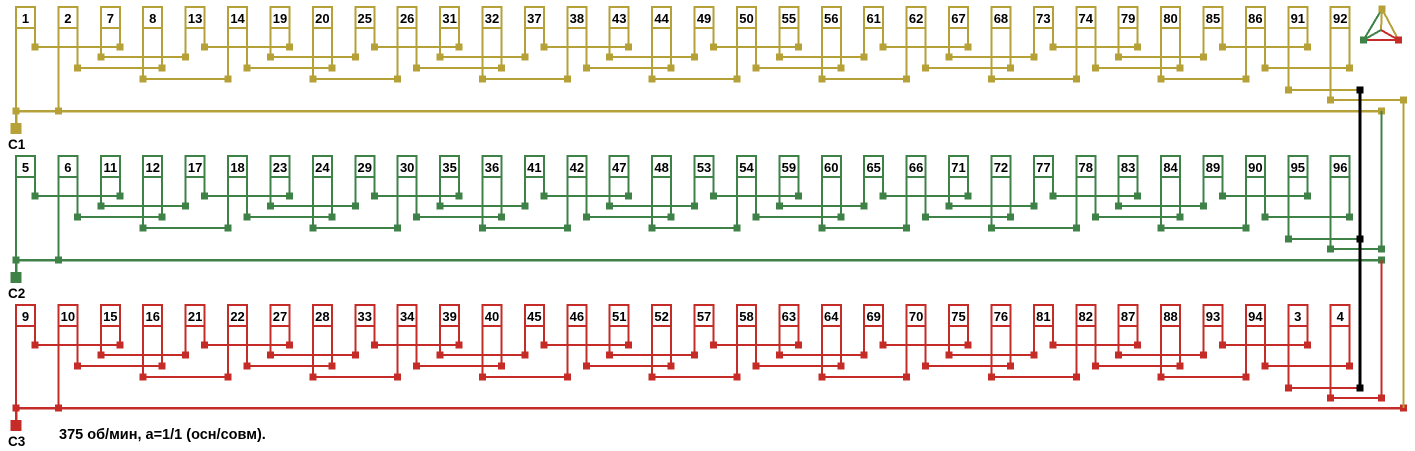  What do you see at coordinates (916, 18) in the screenshot?
I see `coil-number: 62` at bounding box center [916, 18].